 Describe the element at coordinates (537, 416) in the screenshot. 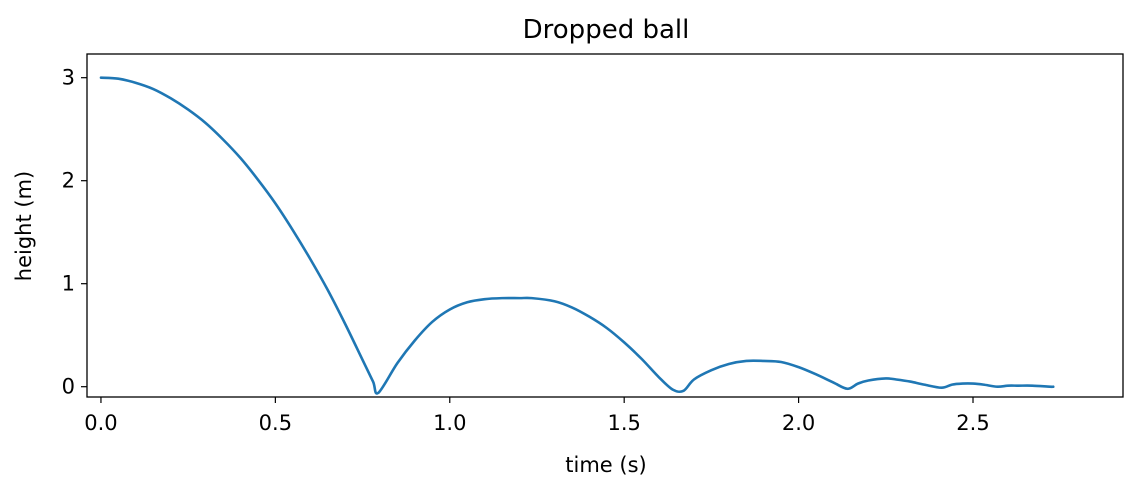

I see `x-axis-ticks: 0.0 0.5 1.0 1.5 2.0 2.5` at that location.